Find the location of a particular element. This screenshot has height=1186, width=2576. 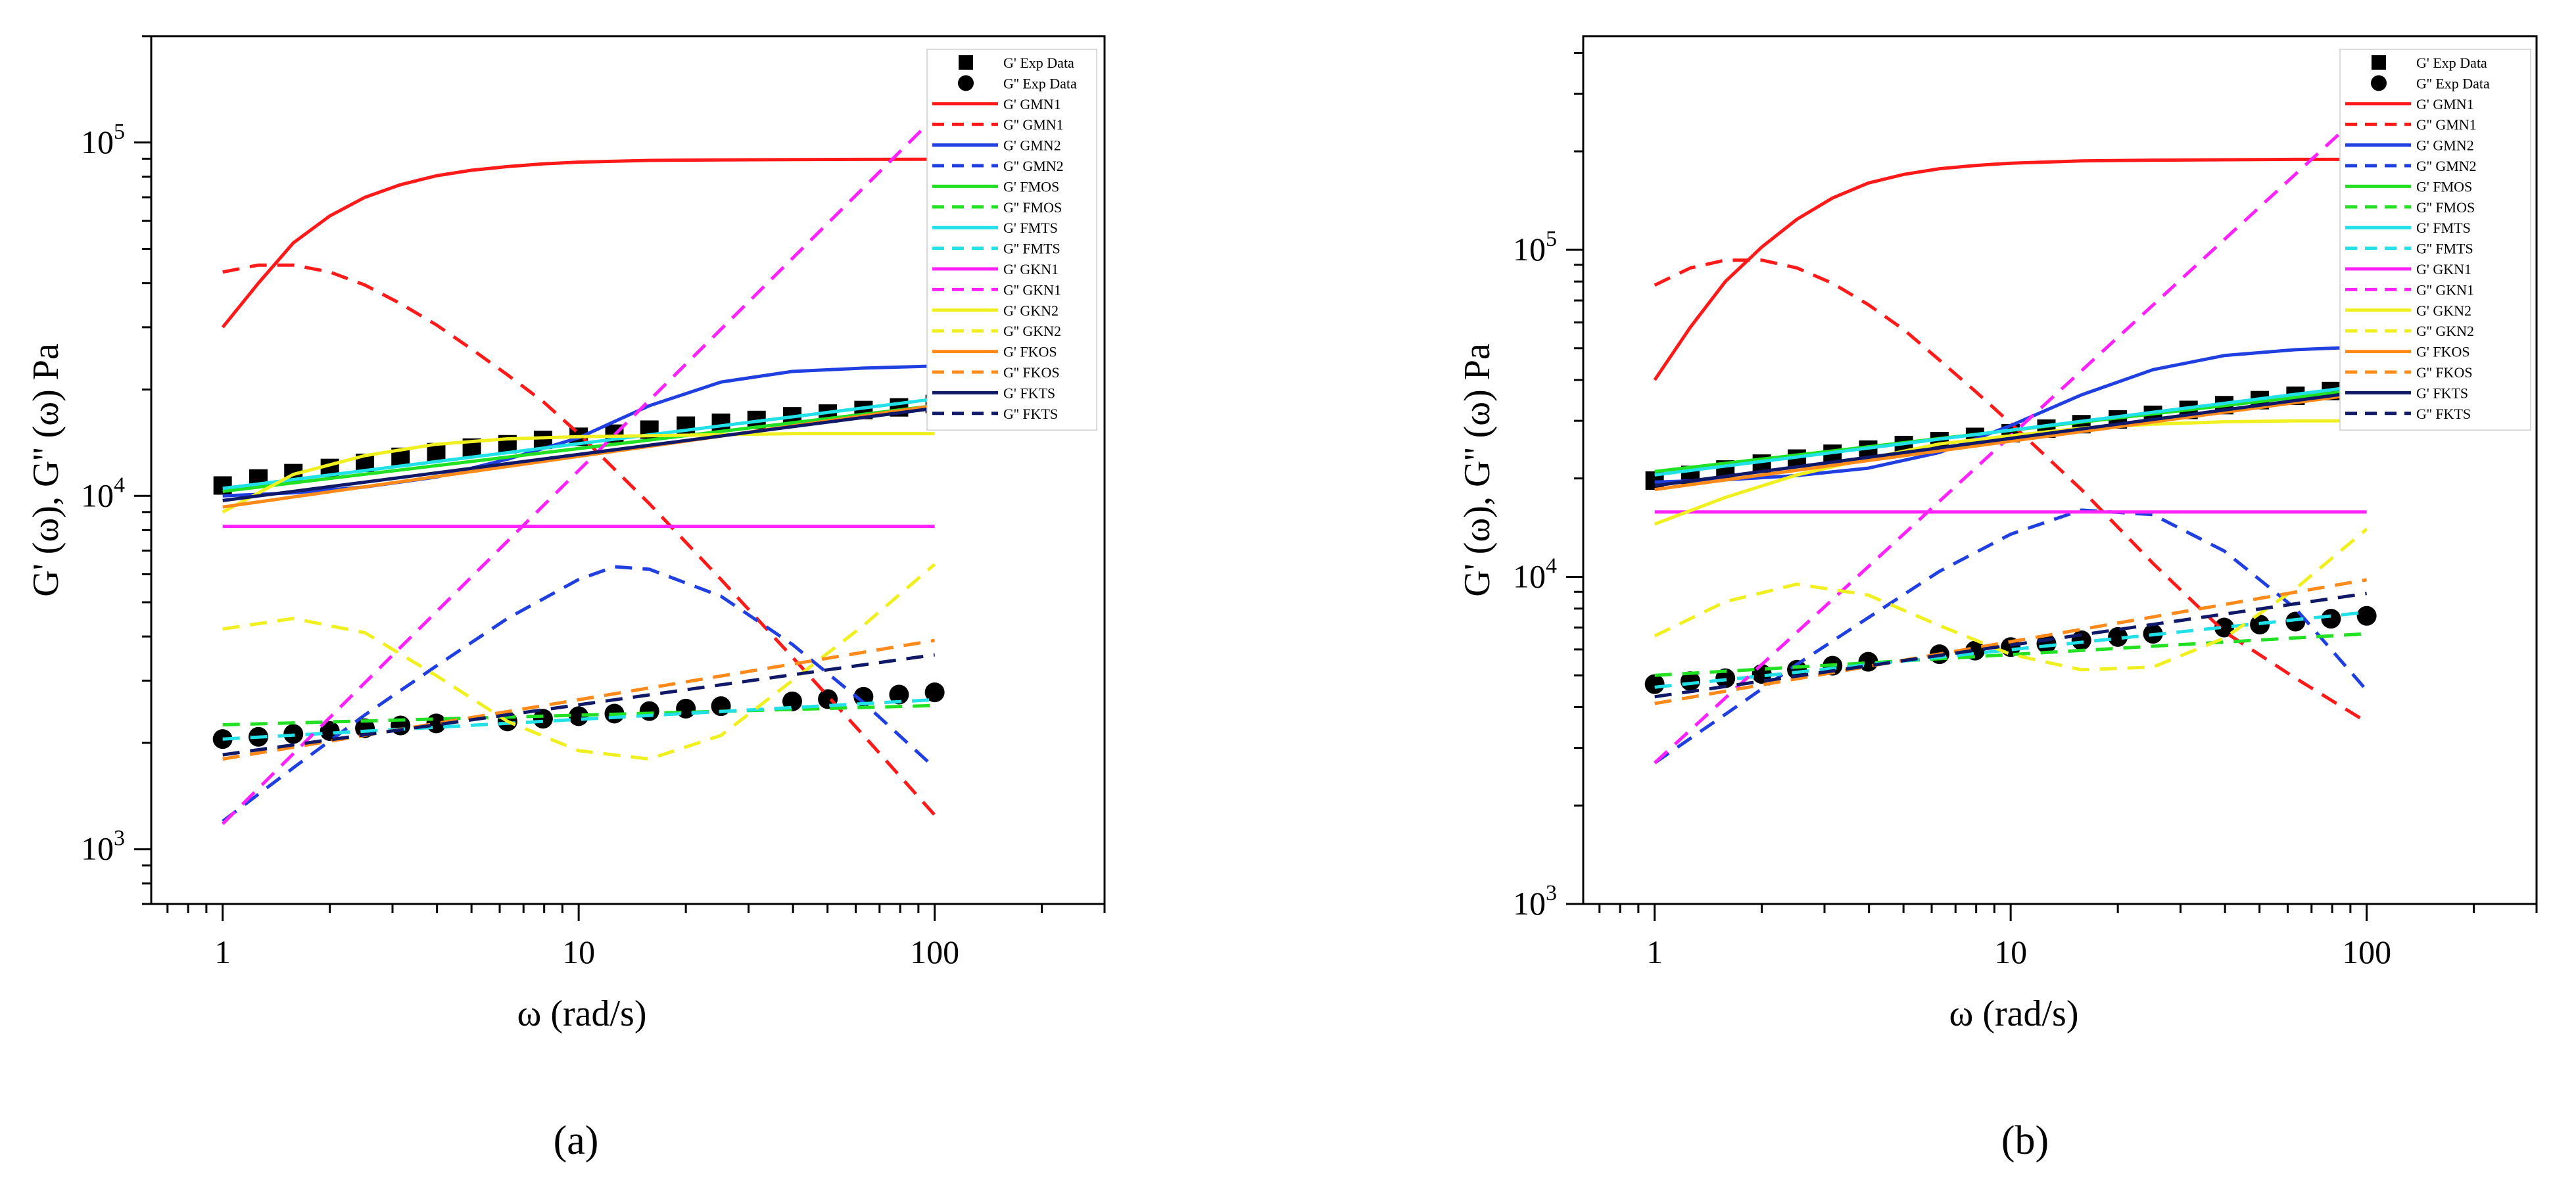

legend-item: G'' GMN1 is located at coordinates (998, 124).